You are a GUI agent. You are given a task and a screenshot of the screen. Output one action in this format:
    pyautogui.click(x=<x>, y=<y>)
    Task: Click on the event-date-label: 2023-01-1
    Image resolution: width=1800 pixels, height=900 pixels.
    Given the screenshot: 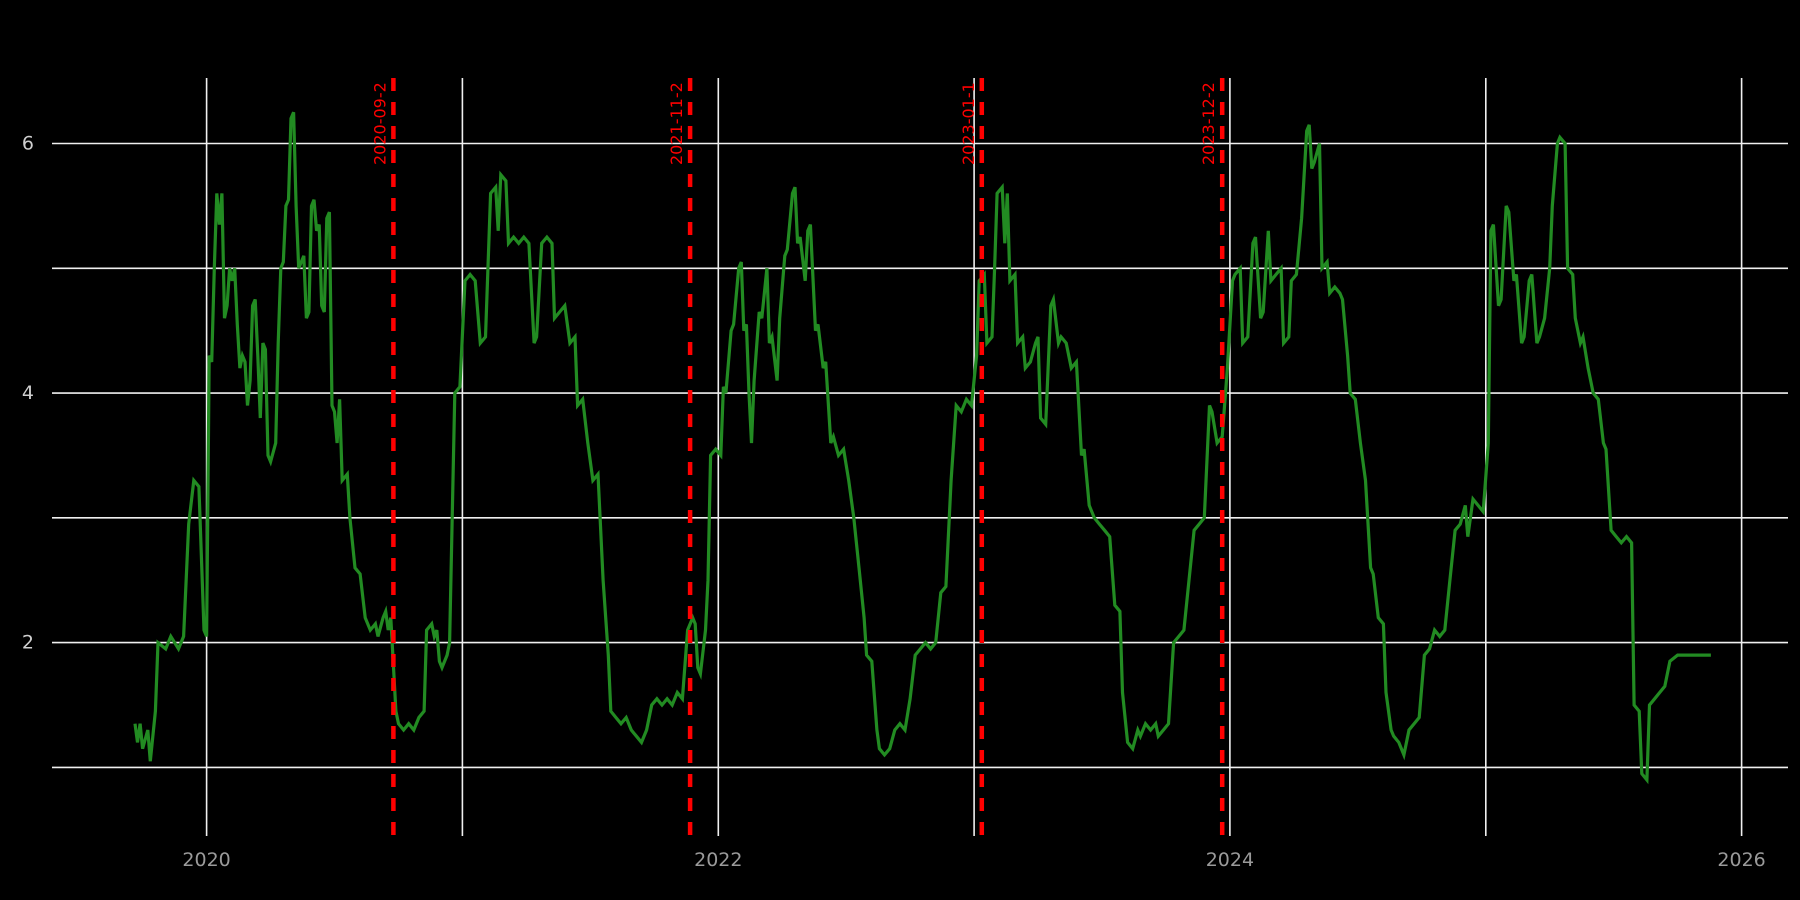 What is the action you would take?
    pyautogui.click(x=968, y=123)
    